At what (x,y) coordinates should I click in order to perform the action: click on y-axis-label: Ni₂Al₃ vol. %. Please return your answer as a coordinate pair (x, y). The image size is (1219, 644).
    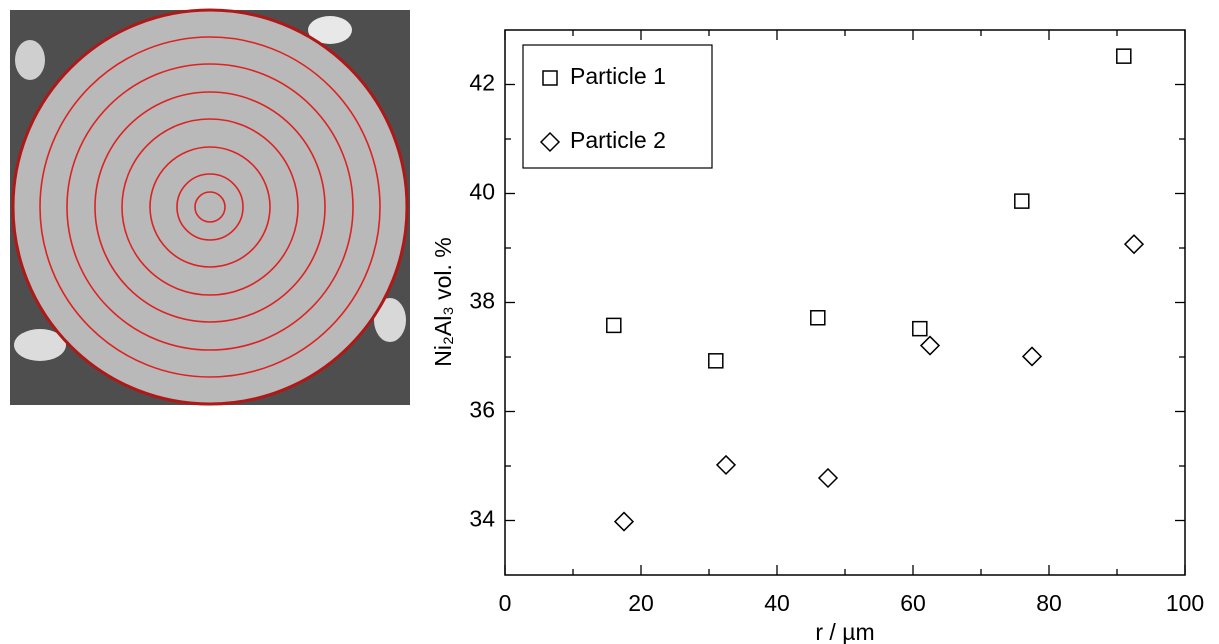
    Looking at the image, I should click on (443, 302).